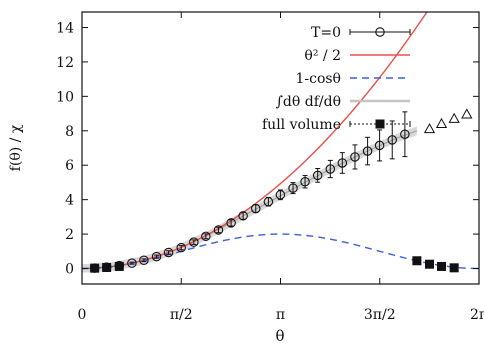  I want to click on legend-label: ∫dθ df/dθ, so click(308, 102).